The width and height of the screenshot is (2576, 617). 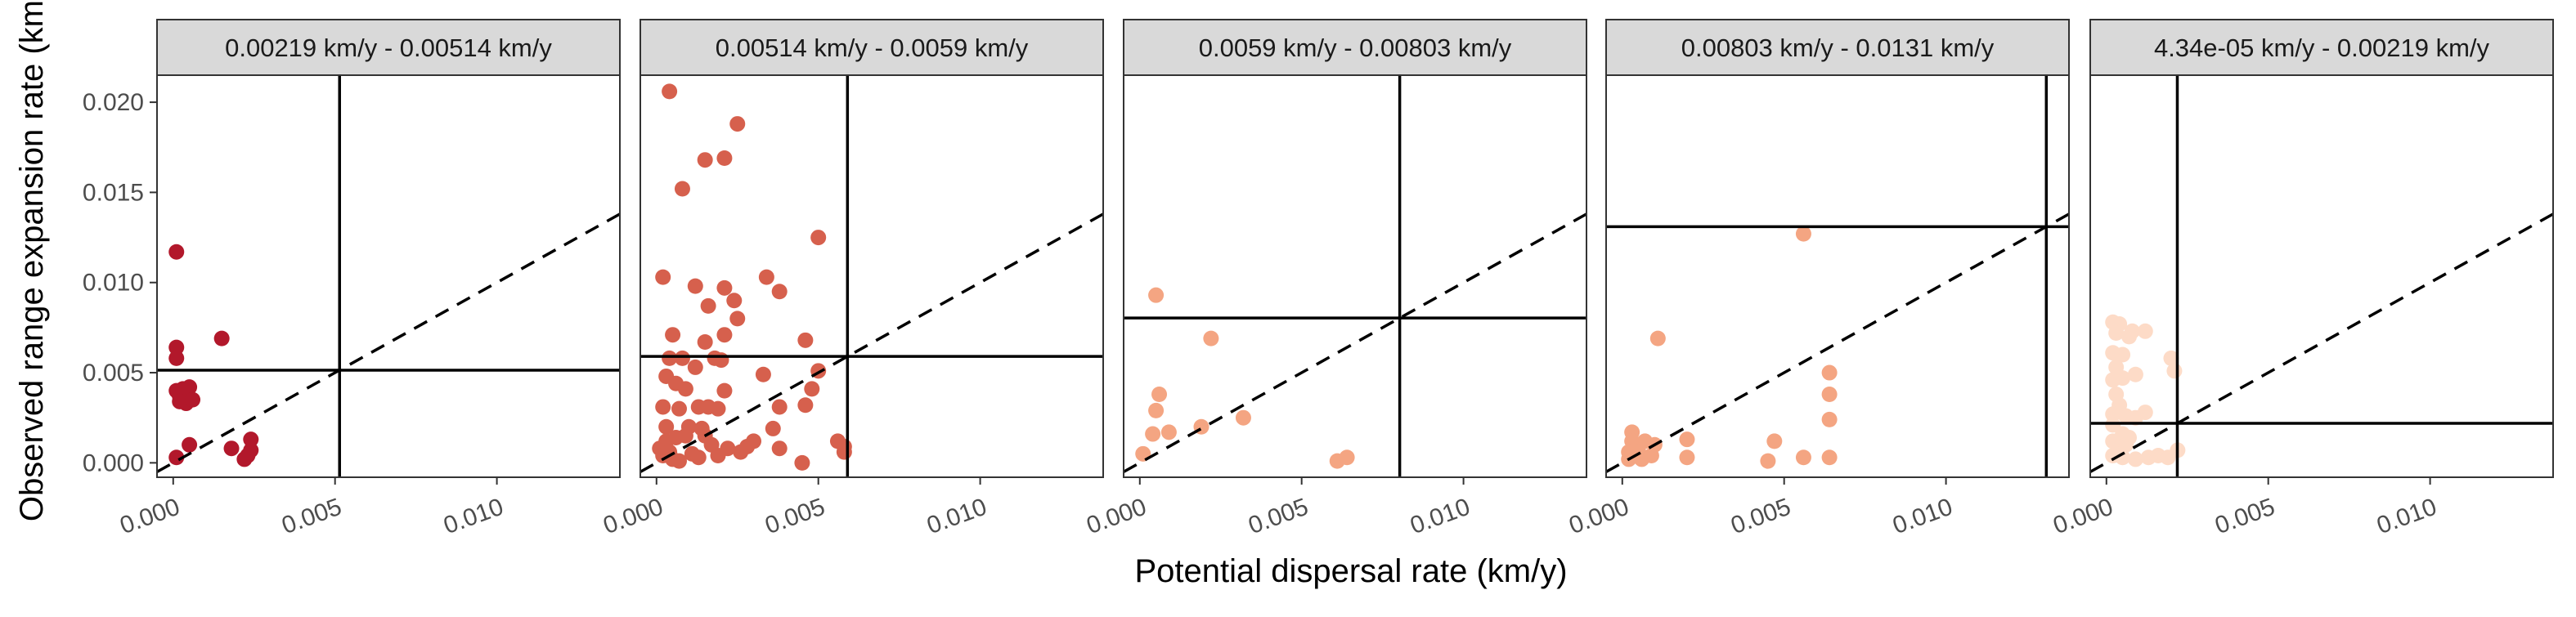 What do you see at coordinates (2082, 517) in the screenshot?
I see `x-tick-label: 0.000` at bounding box center [2082, 517].